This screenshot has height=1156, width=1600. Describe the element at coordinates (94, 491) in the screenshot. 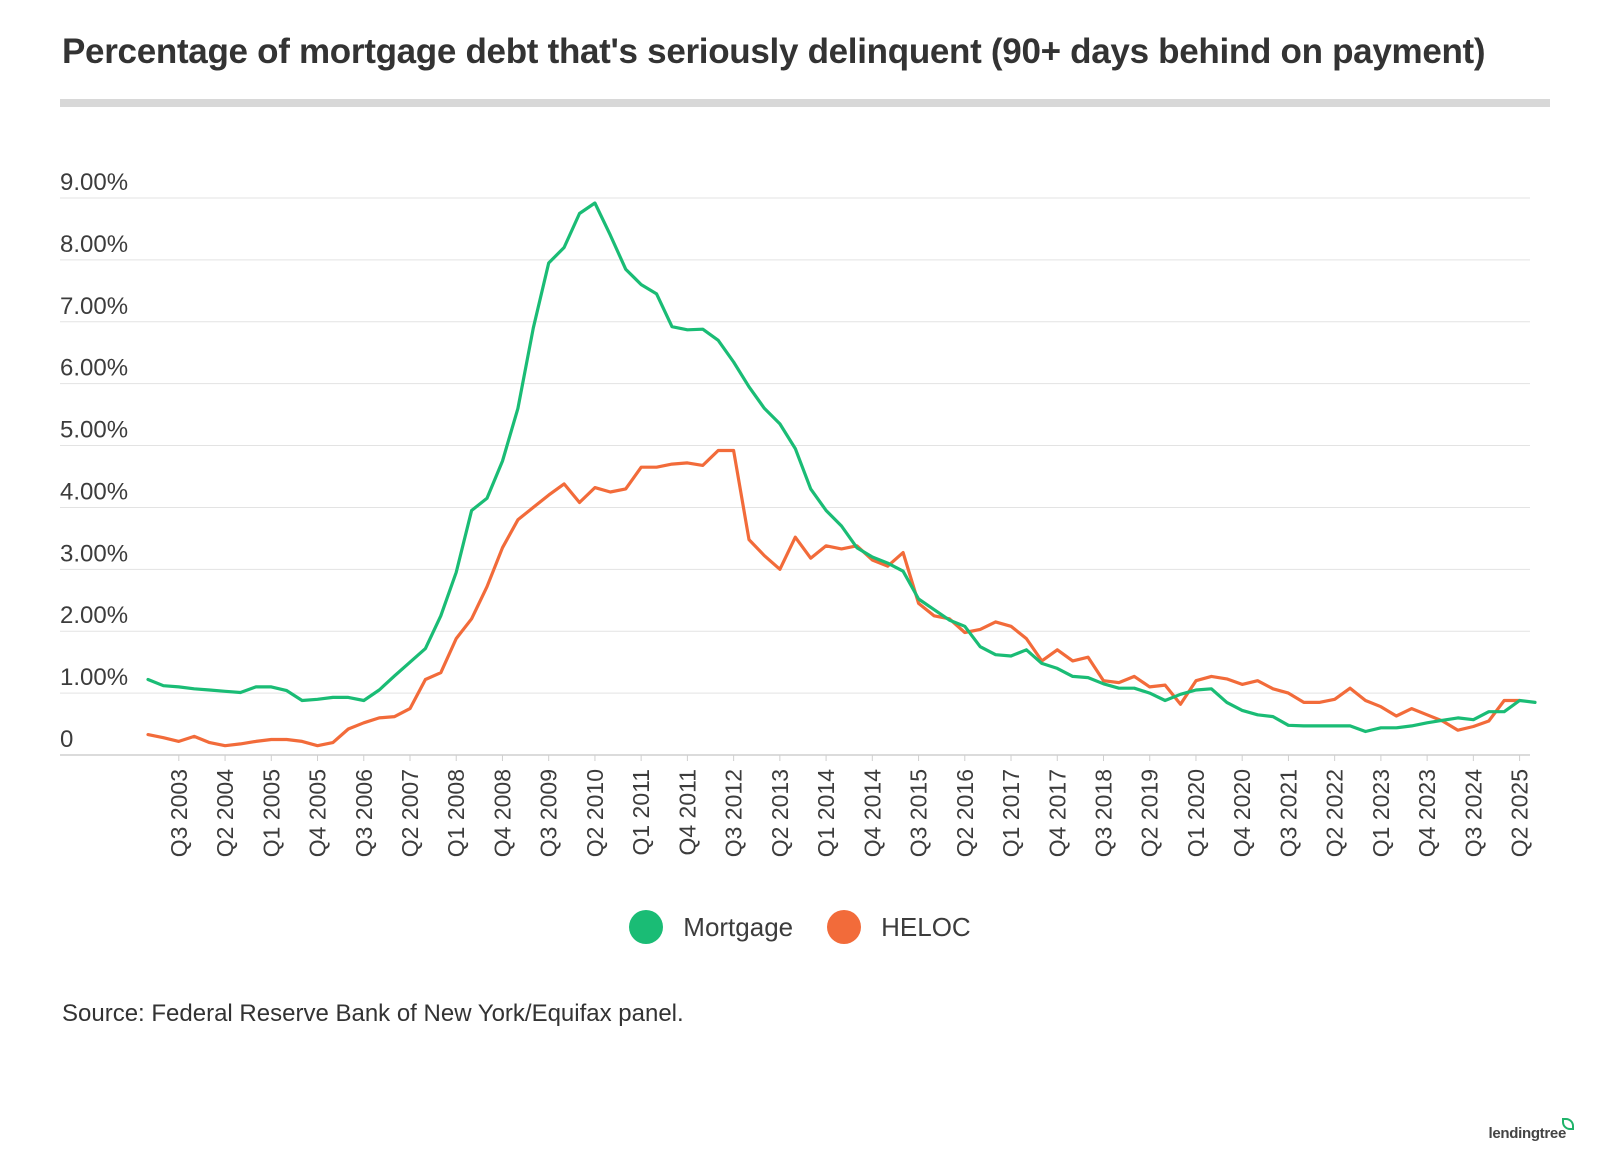

I see `y-tick-label: 4.00%` at that location.